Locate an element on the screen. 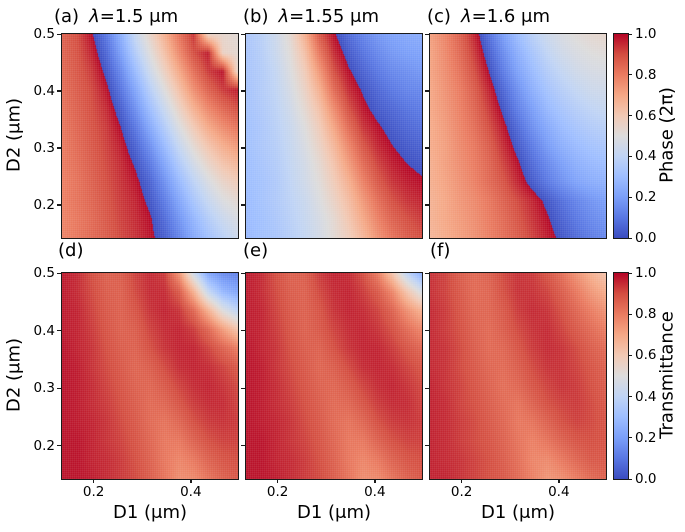 The width and height of the screenshot is (685, 532). panel-a-wavelength: =1.5 μm is located at coordinates (139, 16).